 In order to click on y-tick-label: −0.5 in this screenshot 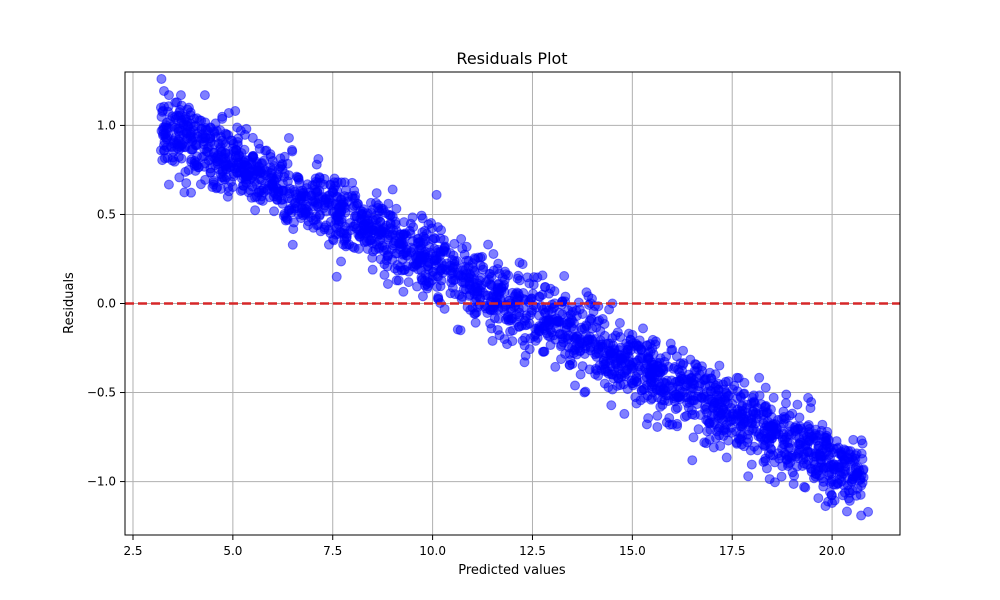, I will do `click(101, 393)`.